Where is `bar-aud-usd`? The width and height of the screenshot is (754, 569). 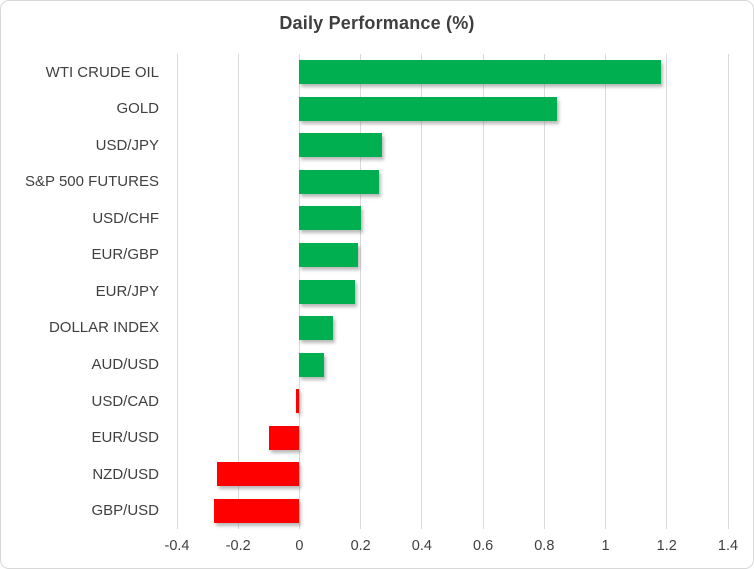 bar-aud-usd is located at coordinates (311, 364).